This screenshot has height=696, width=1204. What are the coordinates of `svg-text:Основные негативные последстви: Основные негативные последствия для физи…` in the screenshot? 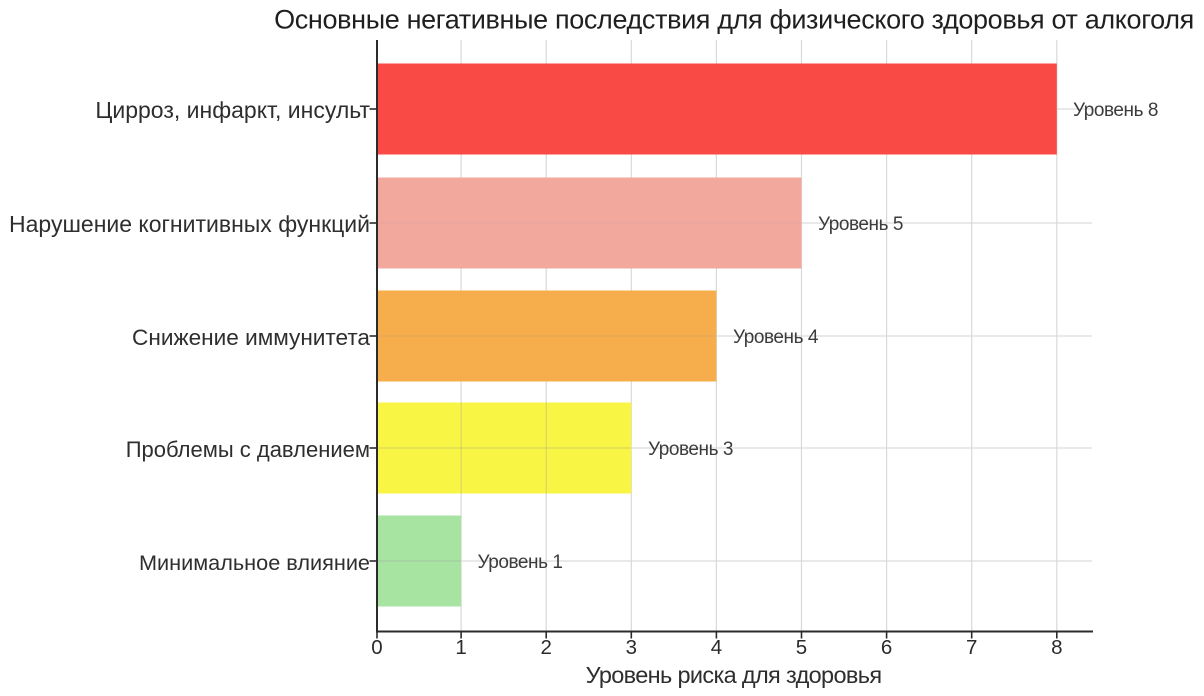 It's located at (734, 20).